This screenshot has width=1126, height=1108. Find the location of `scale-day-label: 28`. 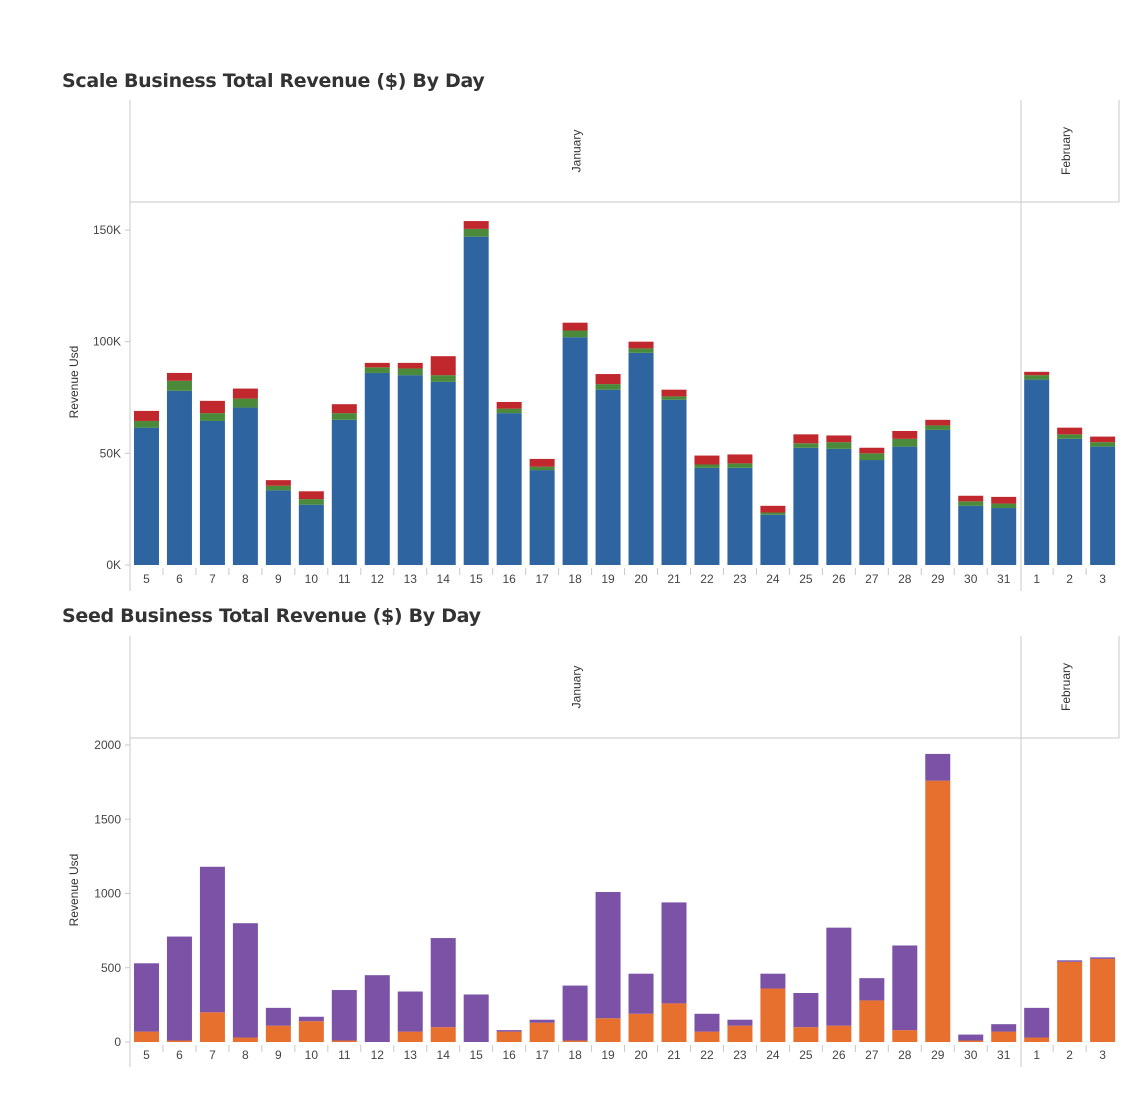

scale-day-label: 28 is located at coordinates (905, 579).